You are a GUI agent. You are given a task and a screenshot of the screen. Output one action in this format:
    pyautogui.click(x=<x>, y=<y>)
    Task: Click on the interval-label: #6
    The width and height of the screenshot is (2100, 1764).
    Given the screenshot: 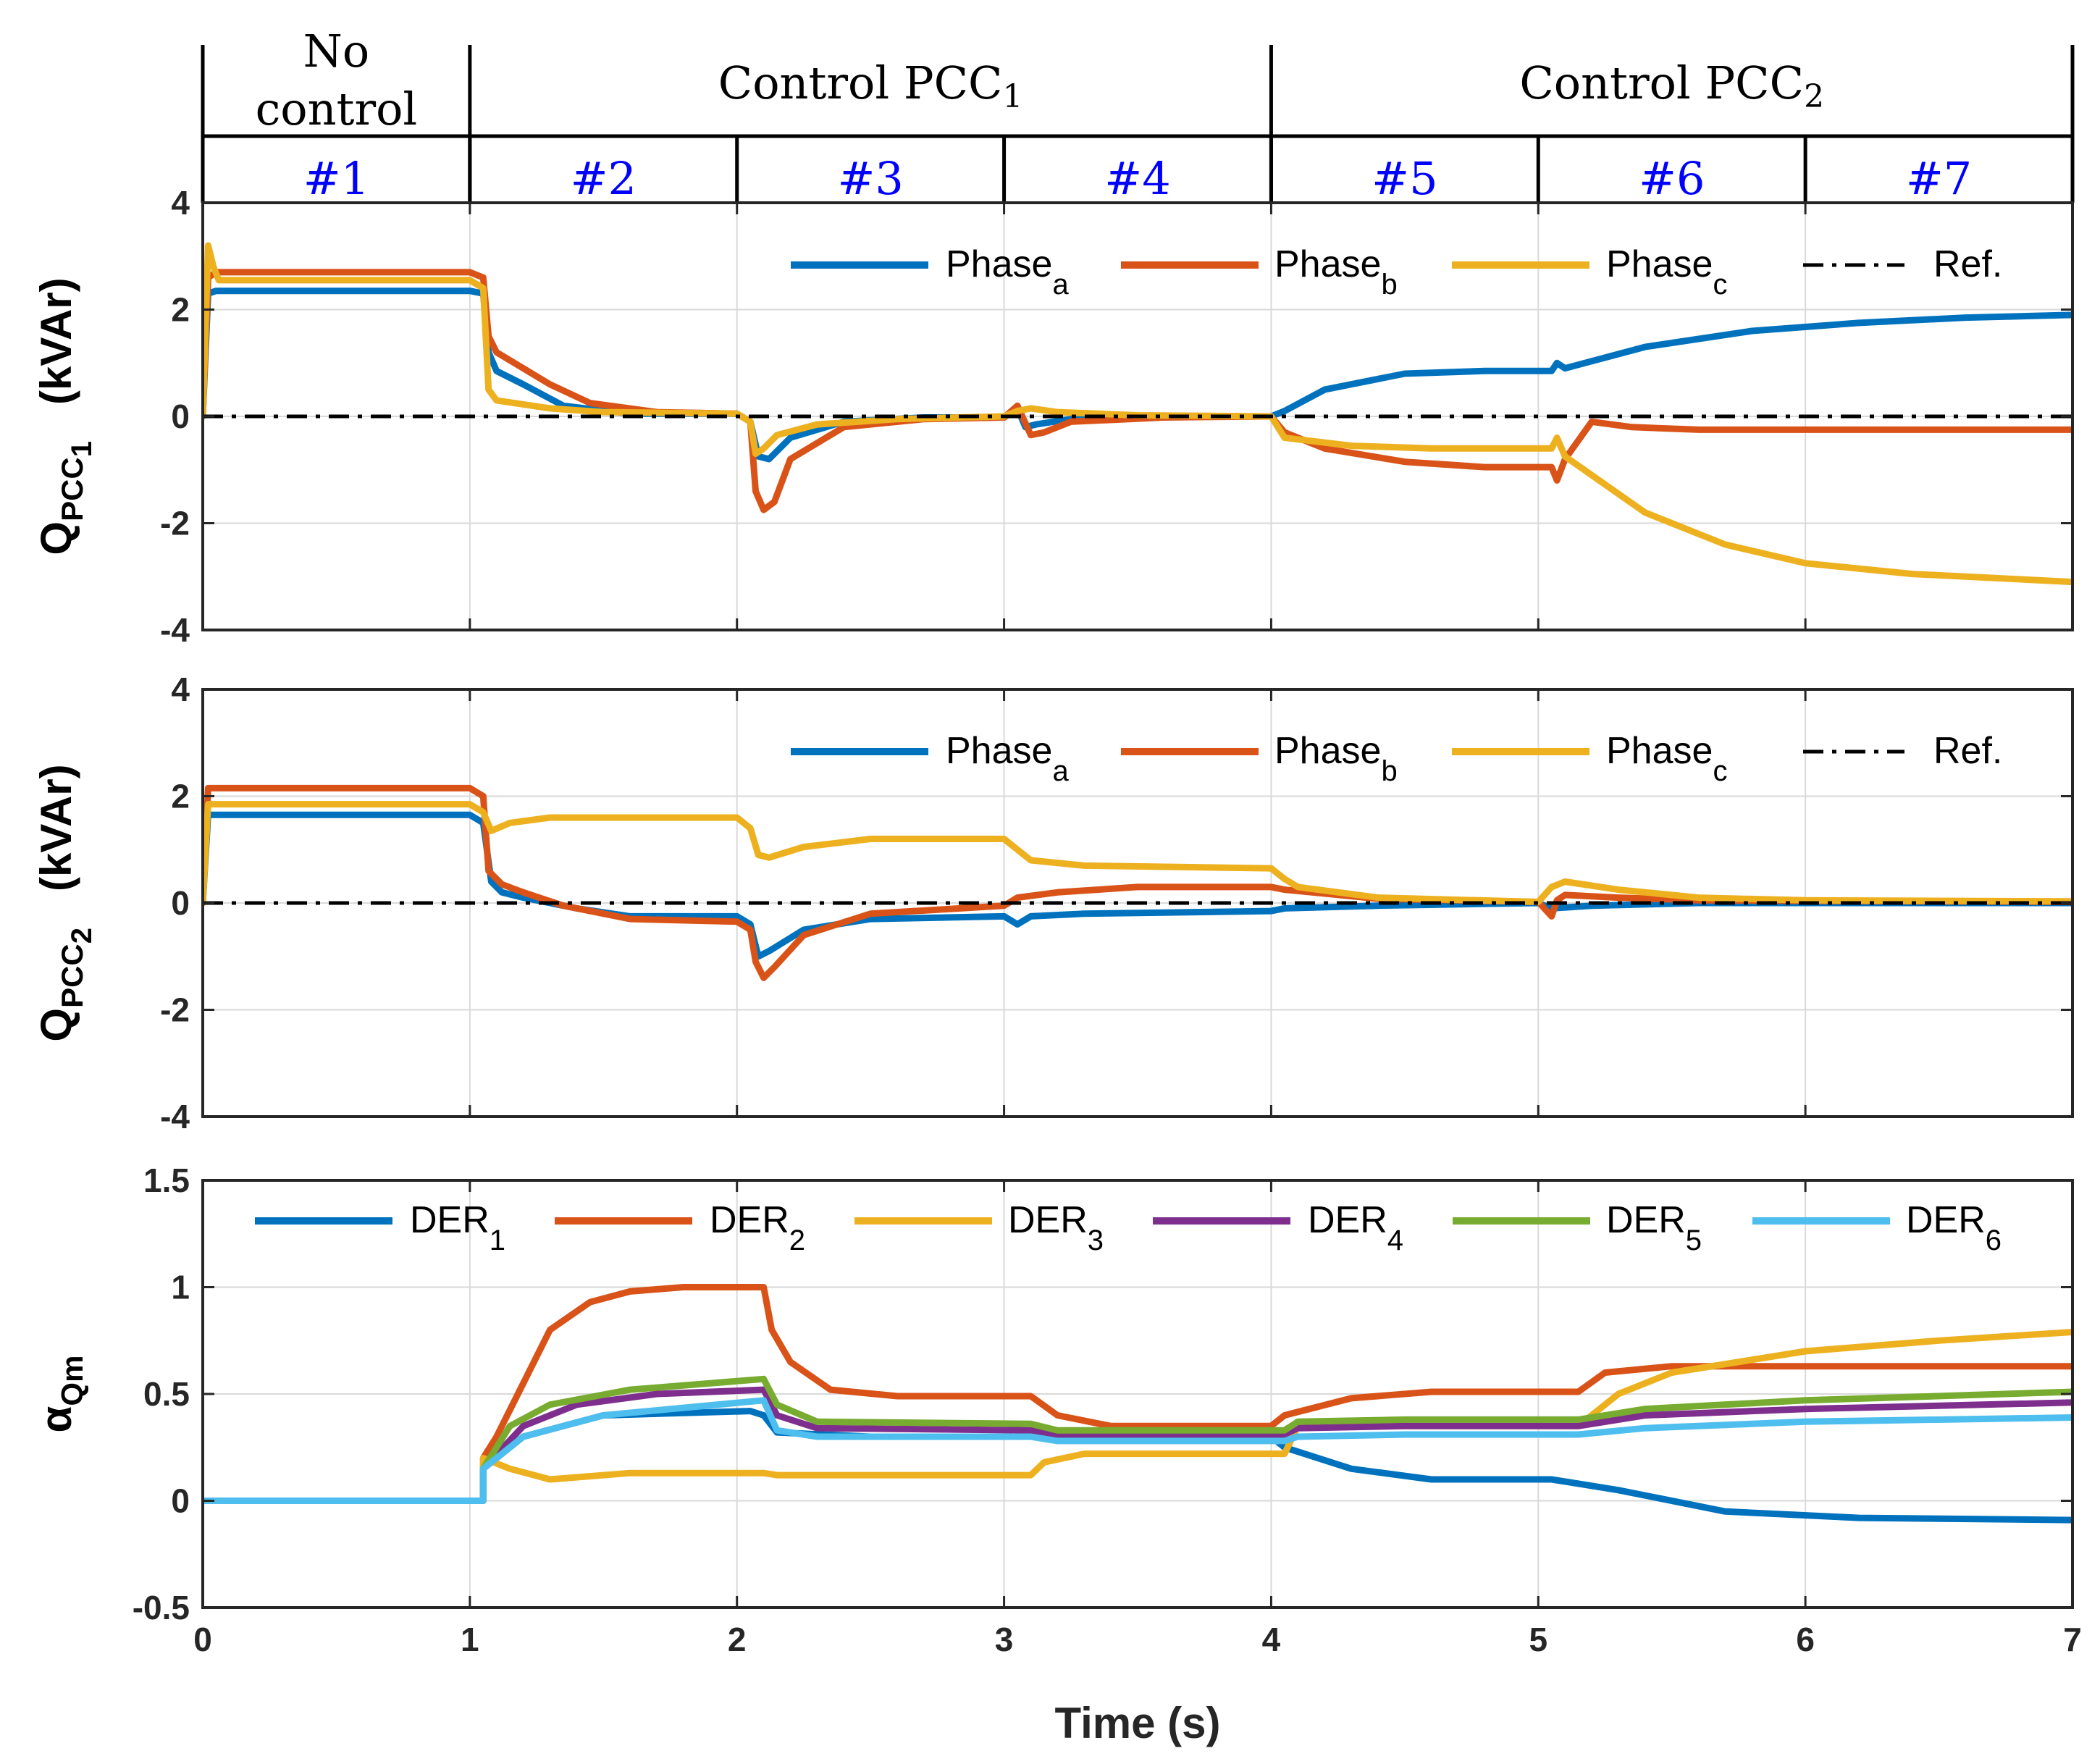 What is the action you would take?
    pyautogui.click(x=1672, y=178)
    